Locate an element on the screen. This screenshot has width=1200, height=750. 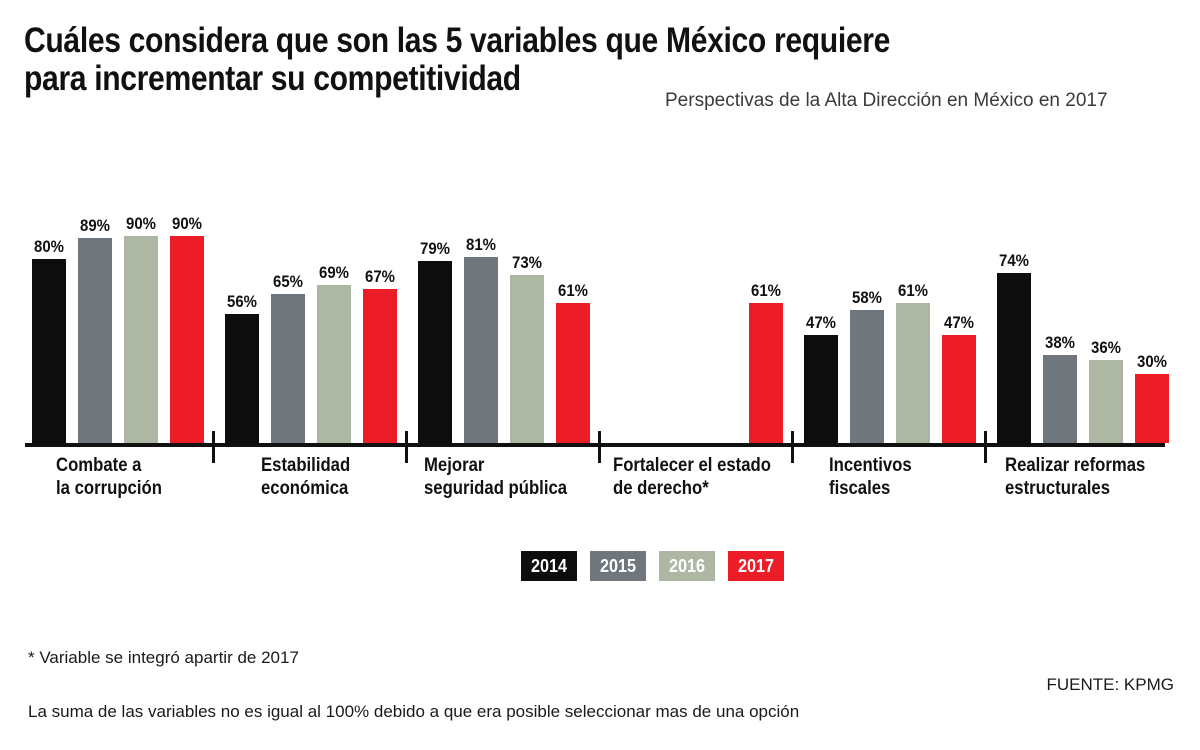
source-label: FUENTE: KPMG is located at coordinates (1110, 684).